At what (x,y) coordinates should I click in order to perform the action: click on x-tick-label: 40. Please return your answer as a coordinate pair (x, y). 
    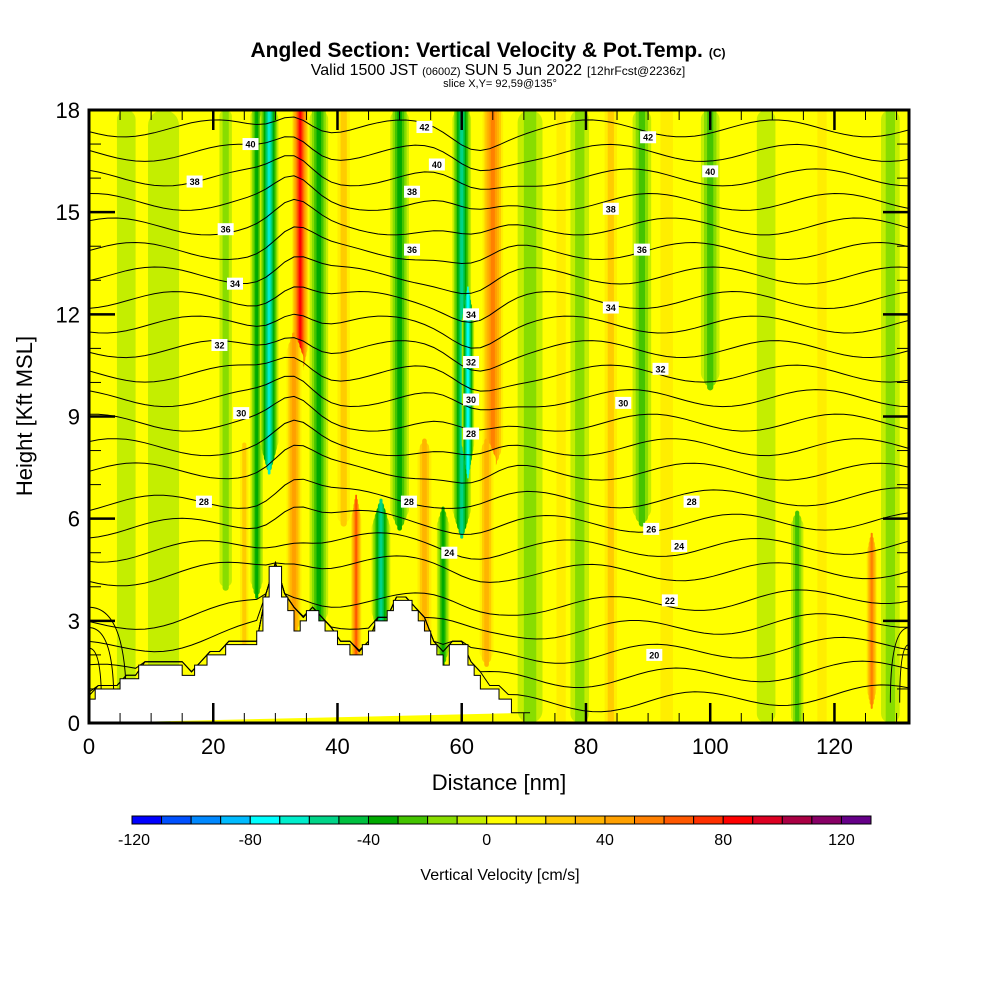
    Looking at the image, I should click on (337, 746).